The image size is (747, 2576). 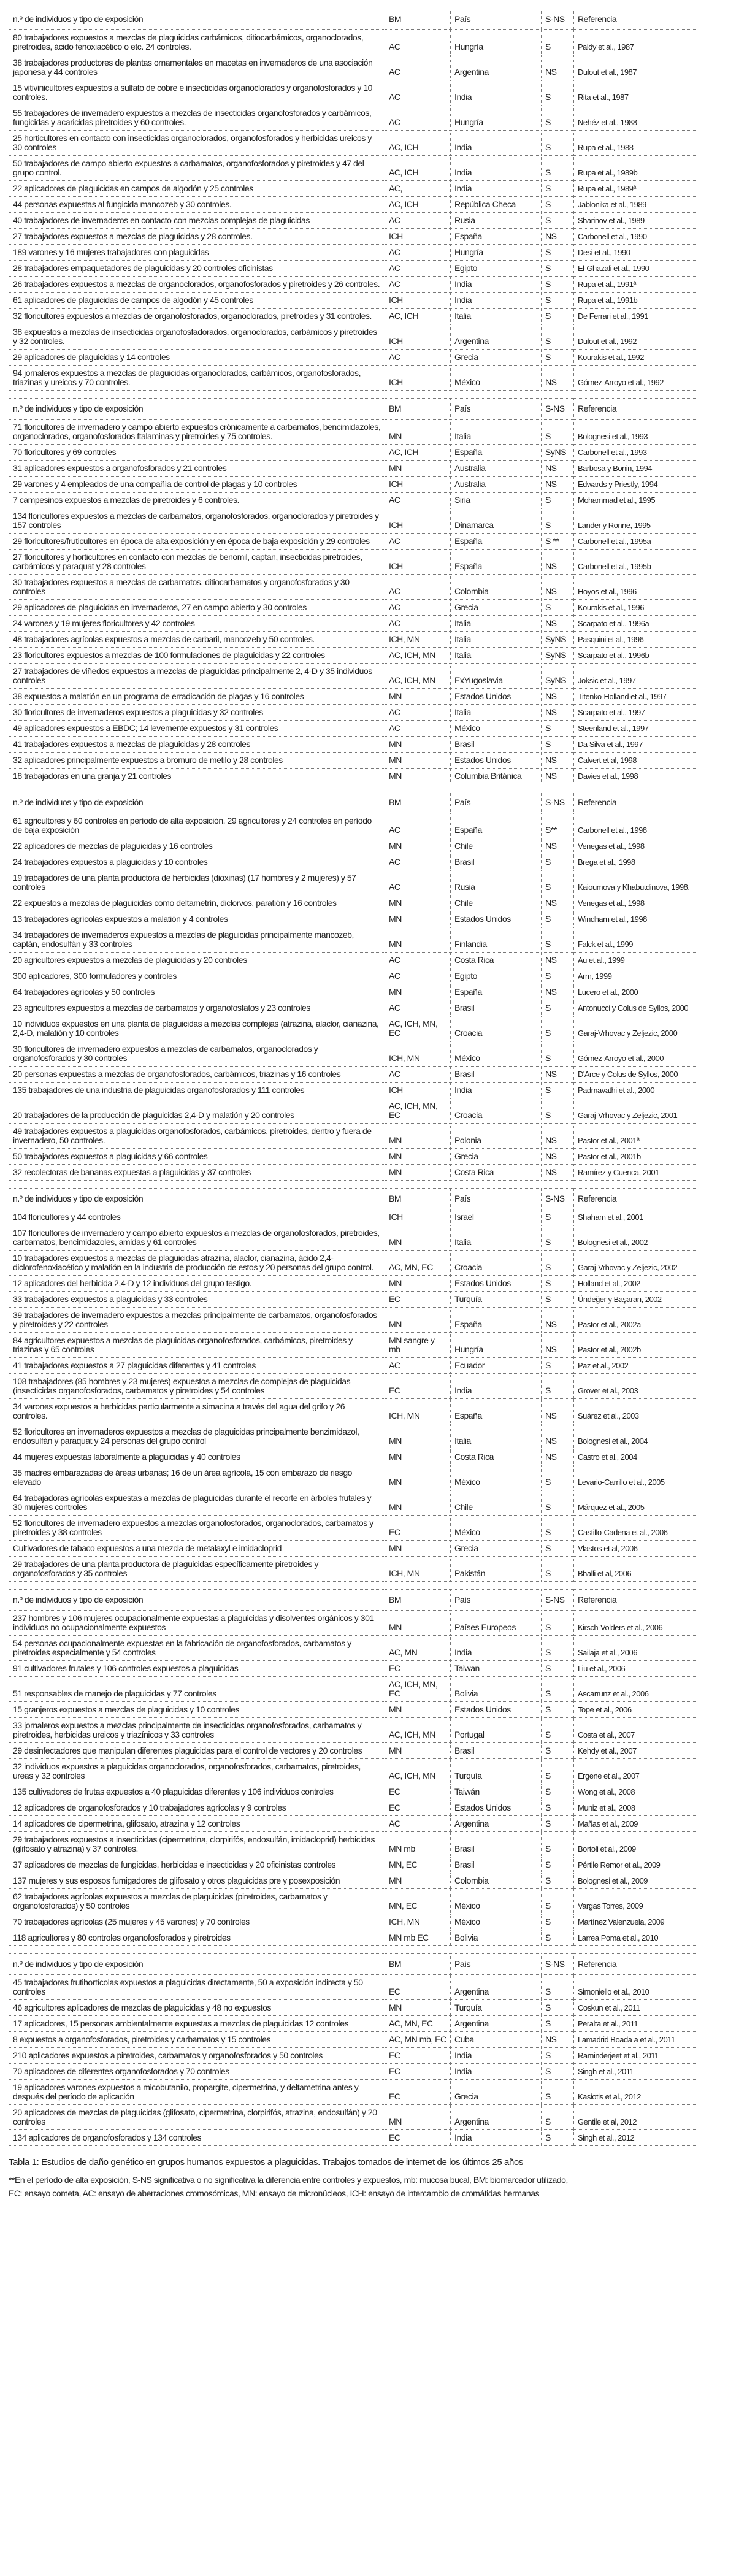 What do you see at coordinates (496, 1345) in the screenshot?
I see `country-cell: Hungría` at bounding box center [496, 1345].